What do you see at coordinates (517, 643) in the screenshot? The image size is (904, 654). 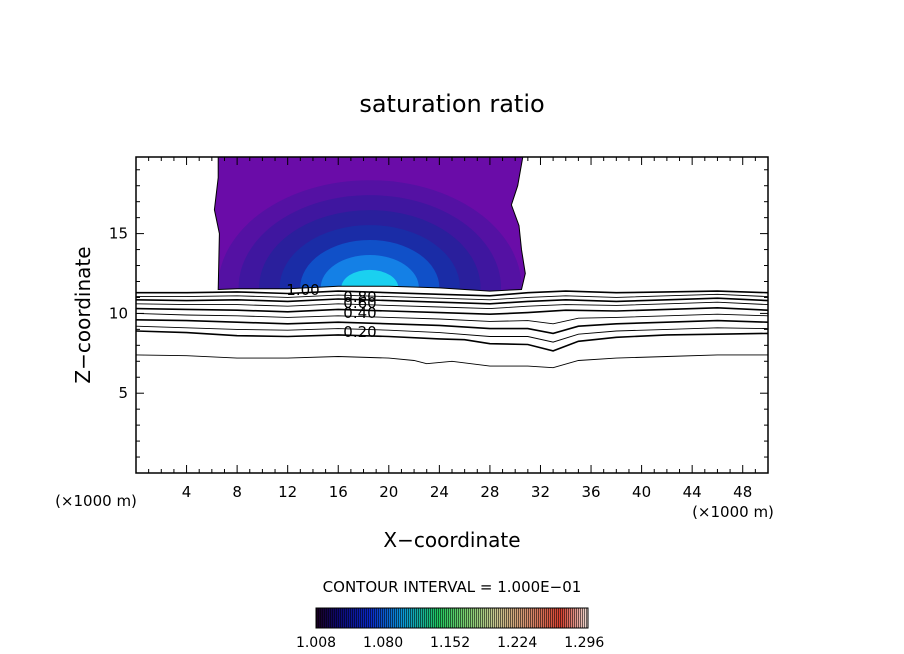 I see `colorbar-tick-label: 1.224` at bounding box center [517, 643].